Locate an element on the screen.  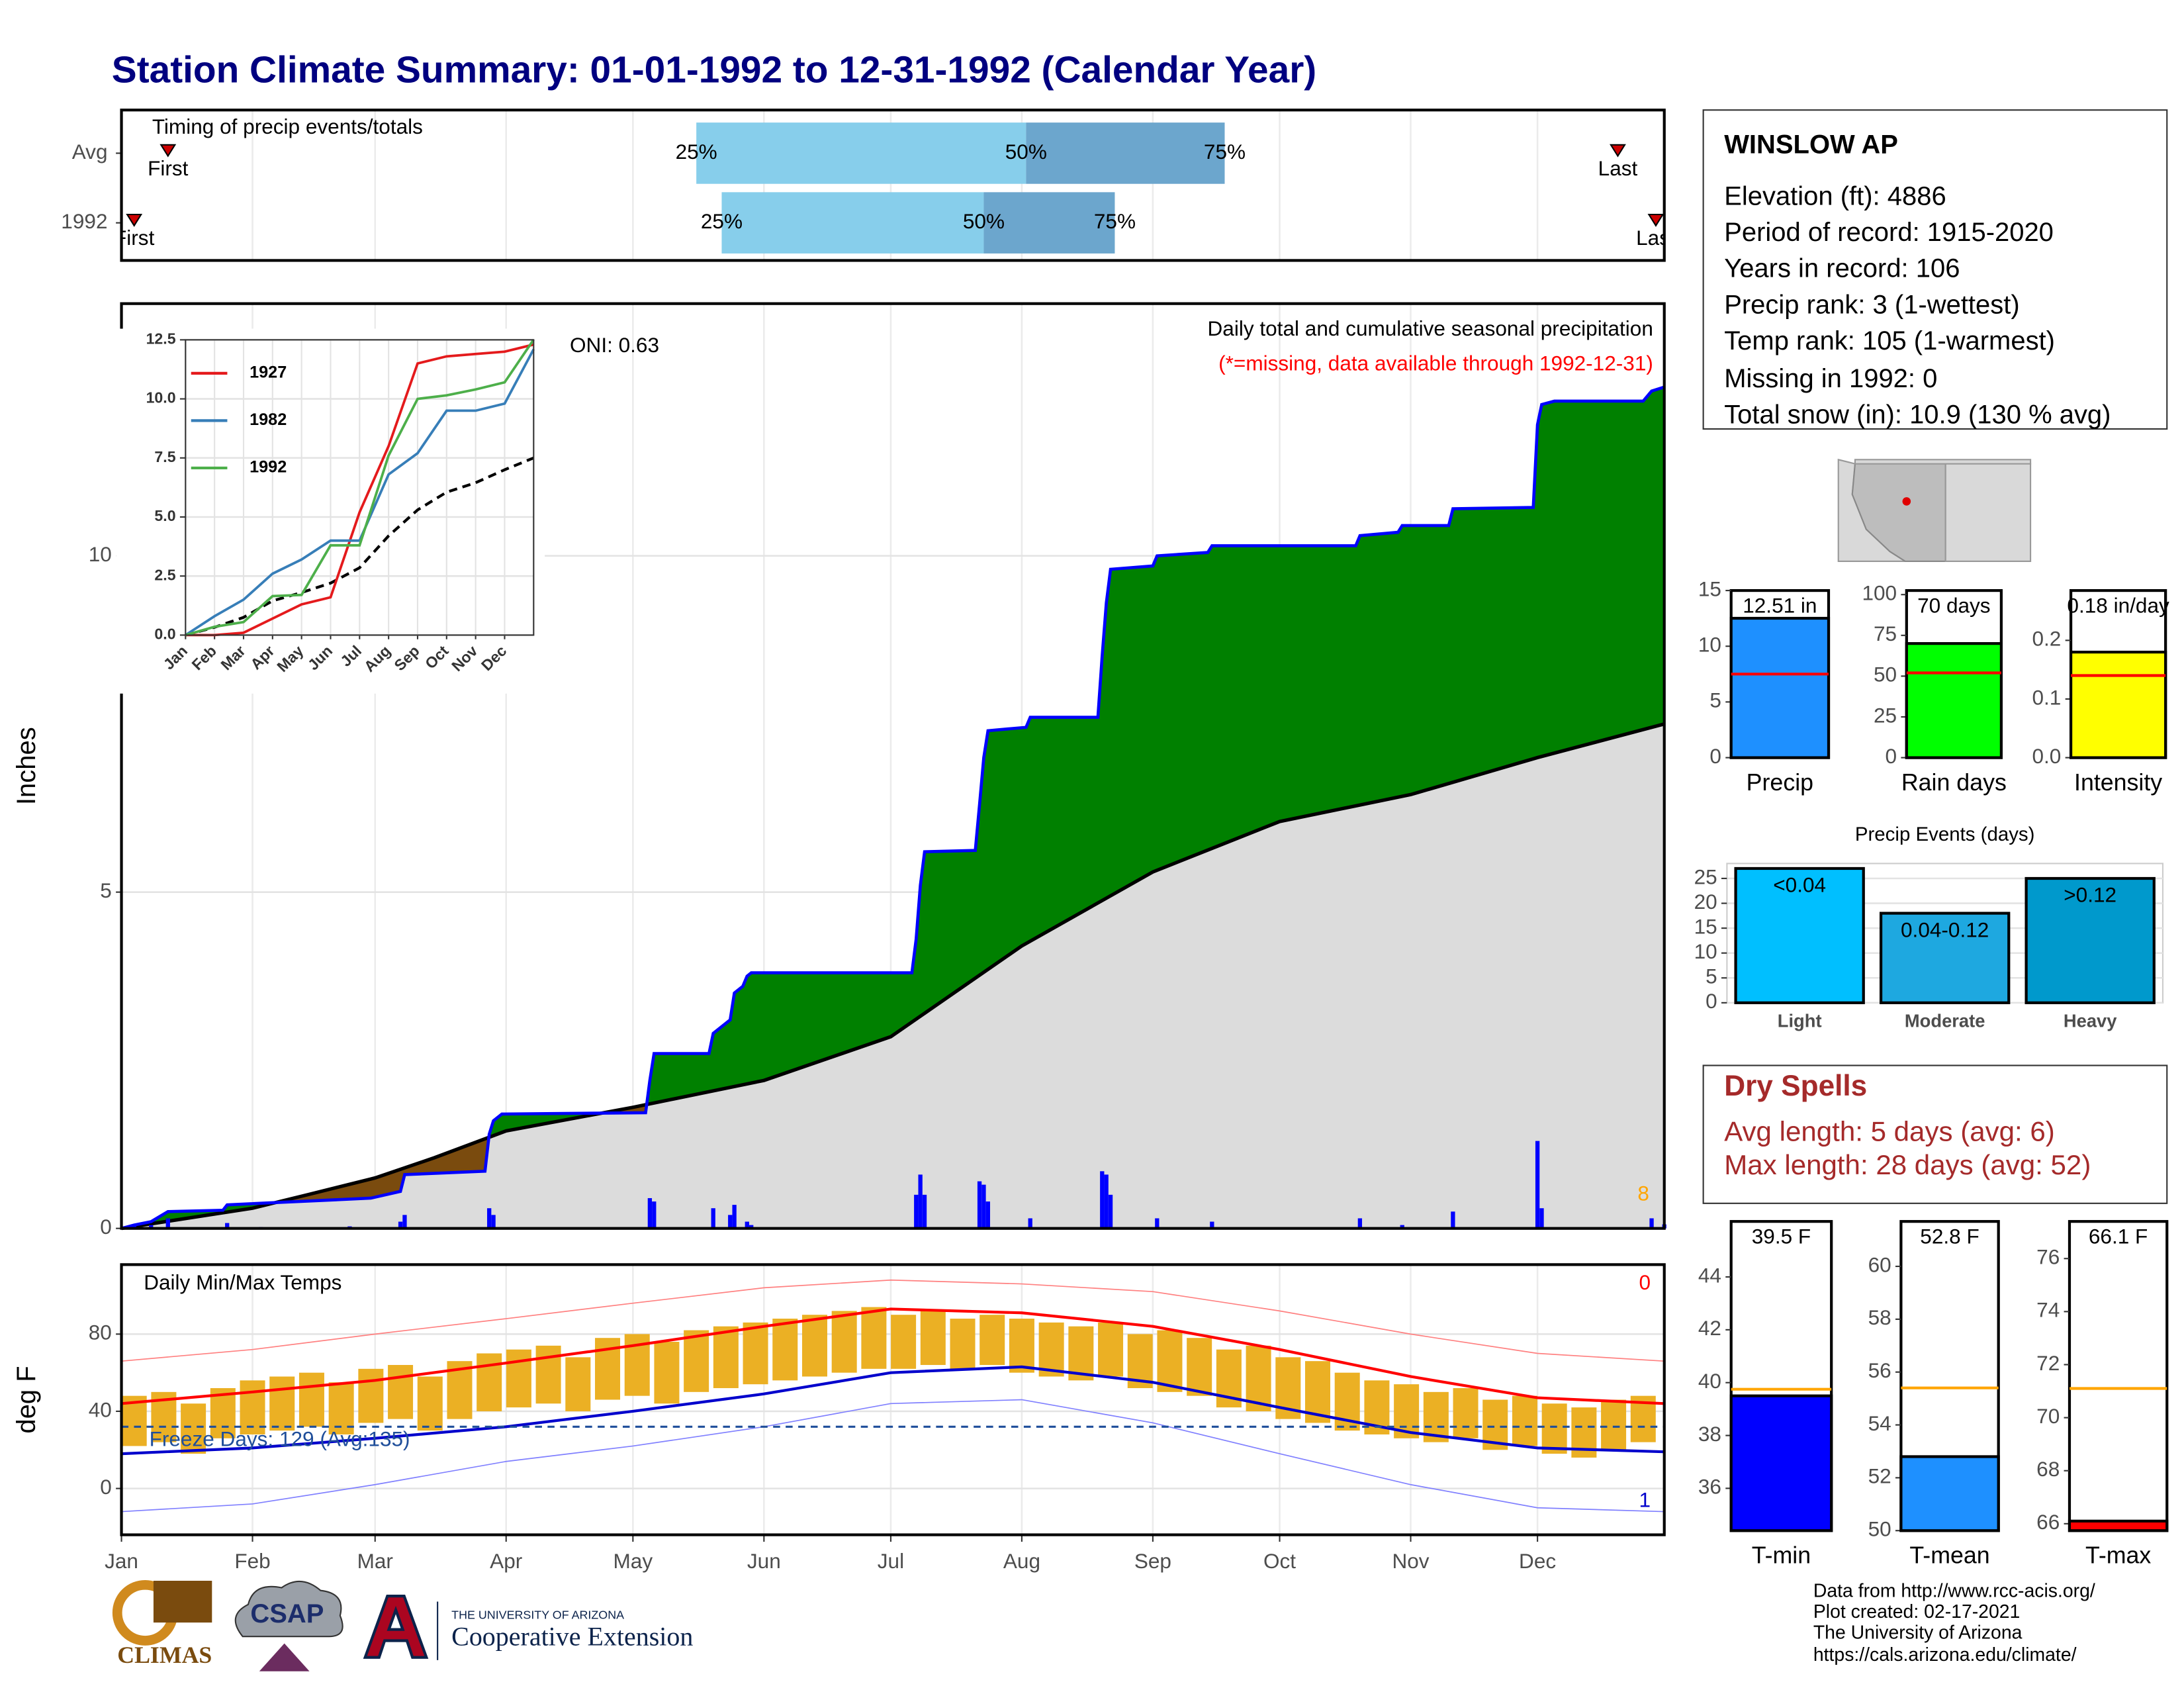
timing-label: 50% is located at coordinates (1026, 152).